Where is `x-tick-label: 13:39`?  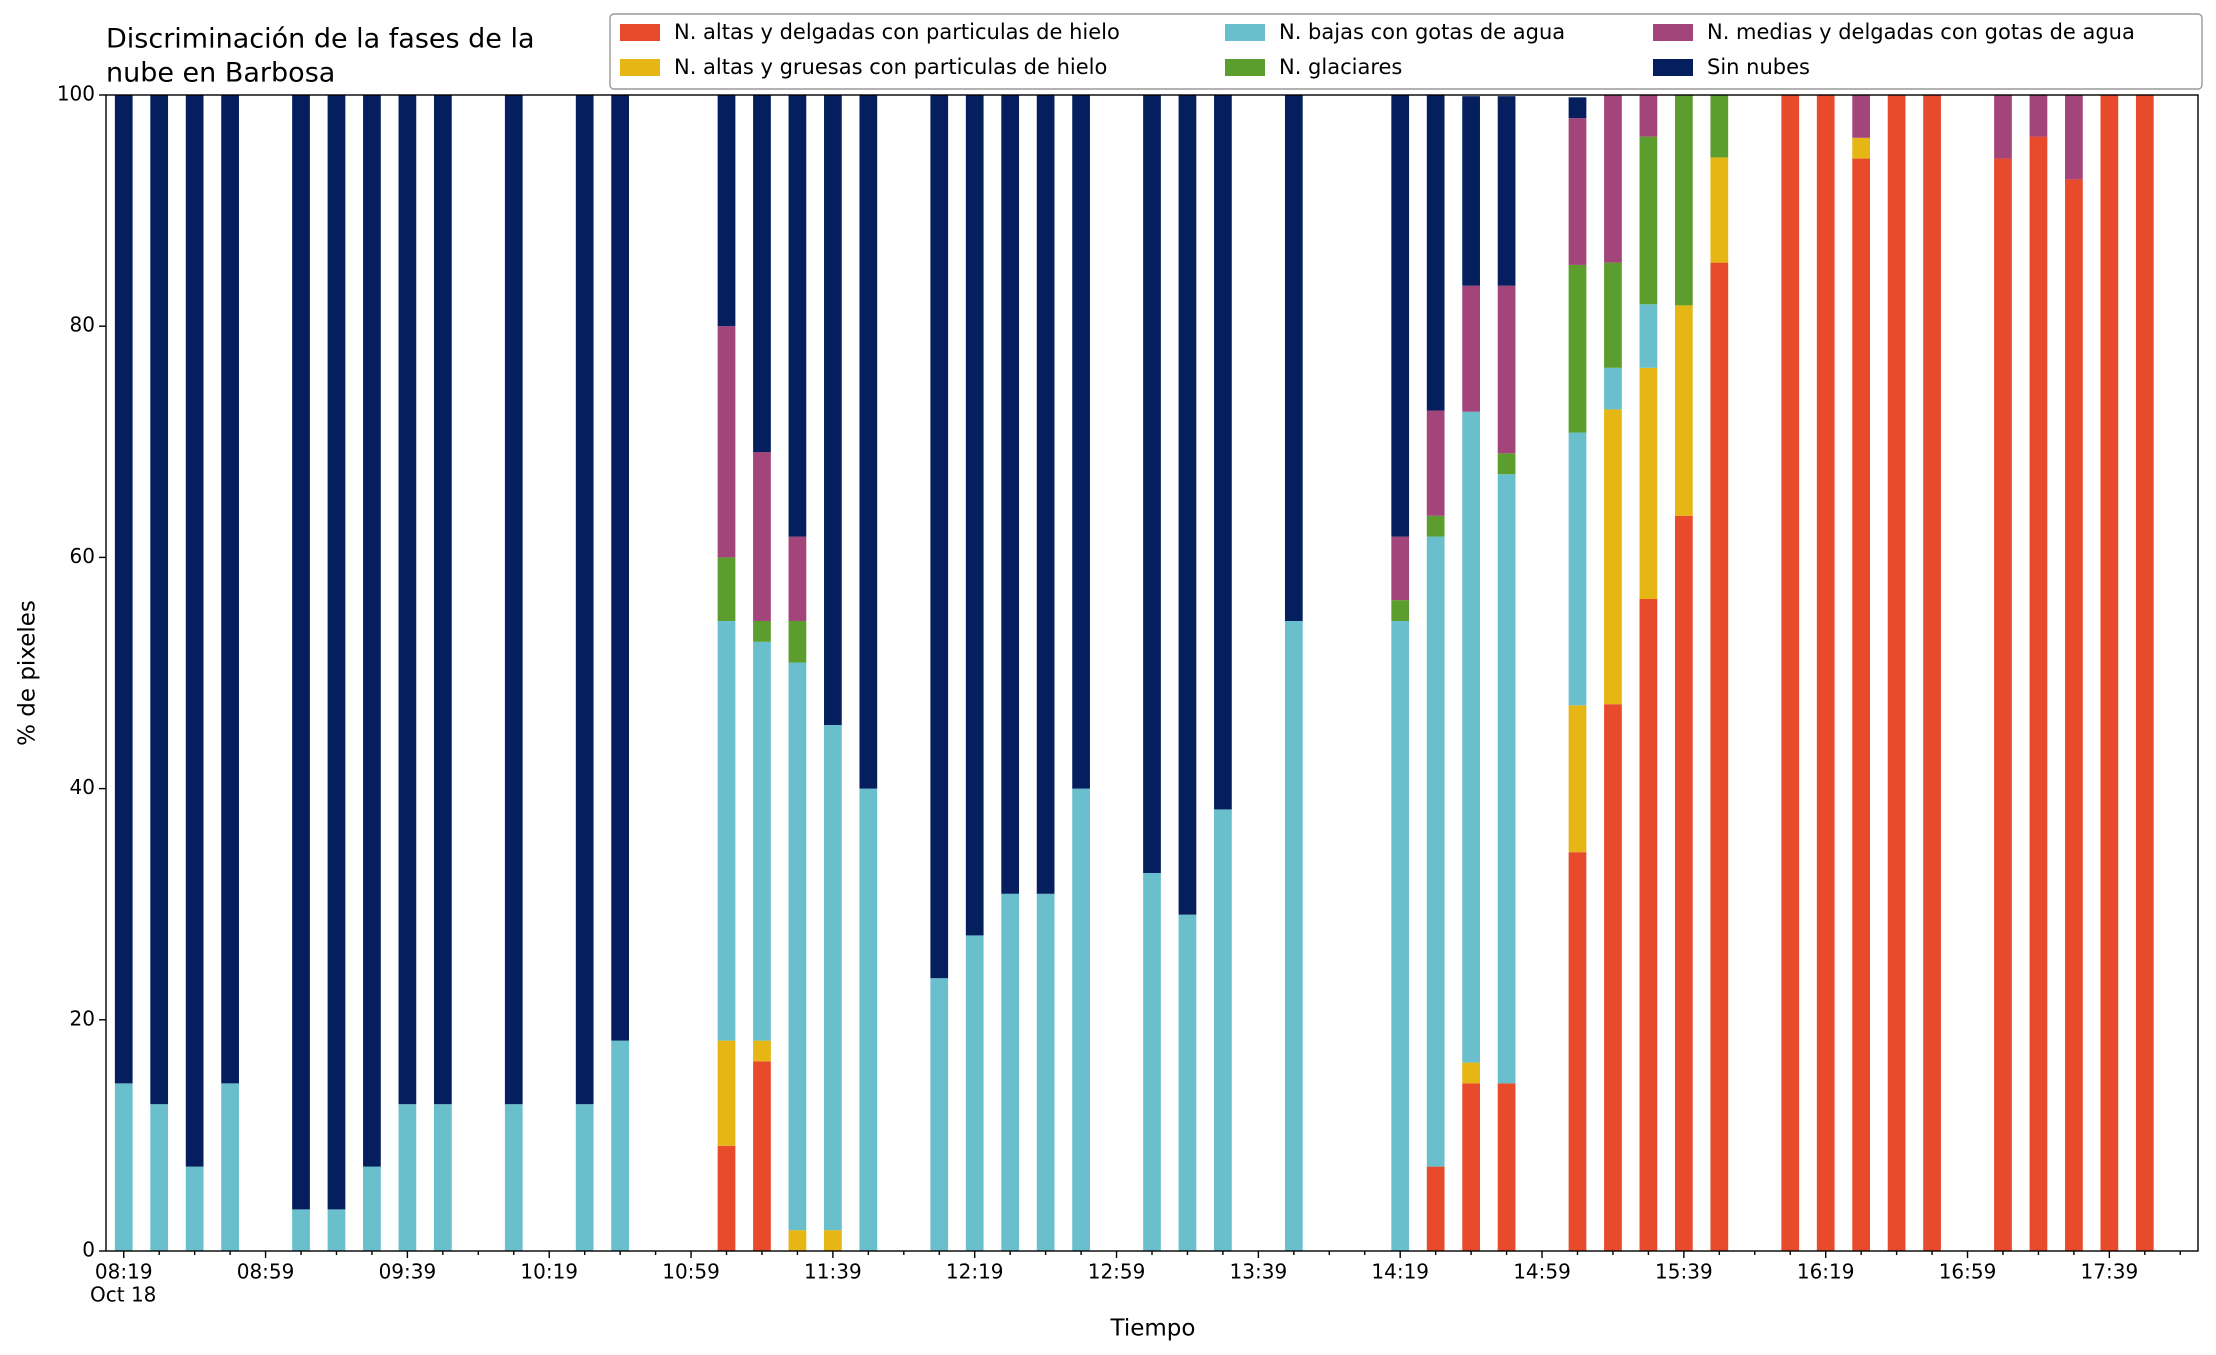 x-tick-label: 13:39 is located at coordinates (1259, 1272).